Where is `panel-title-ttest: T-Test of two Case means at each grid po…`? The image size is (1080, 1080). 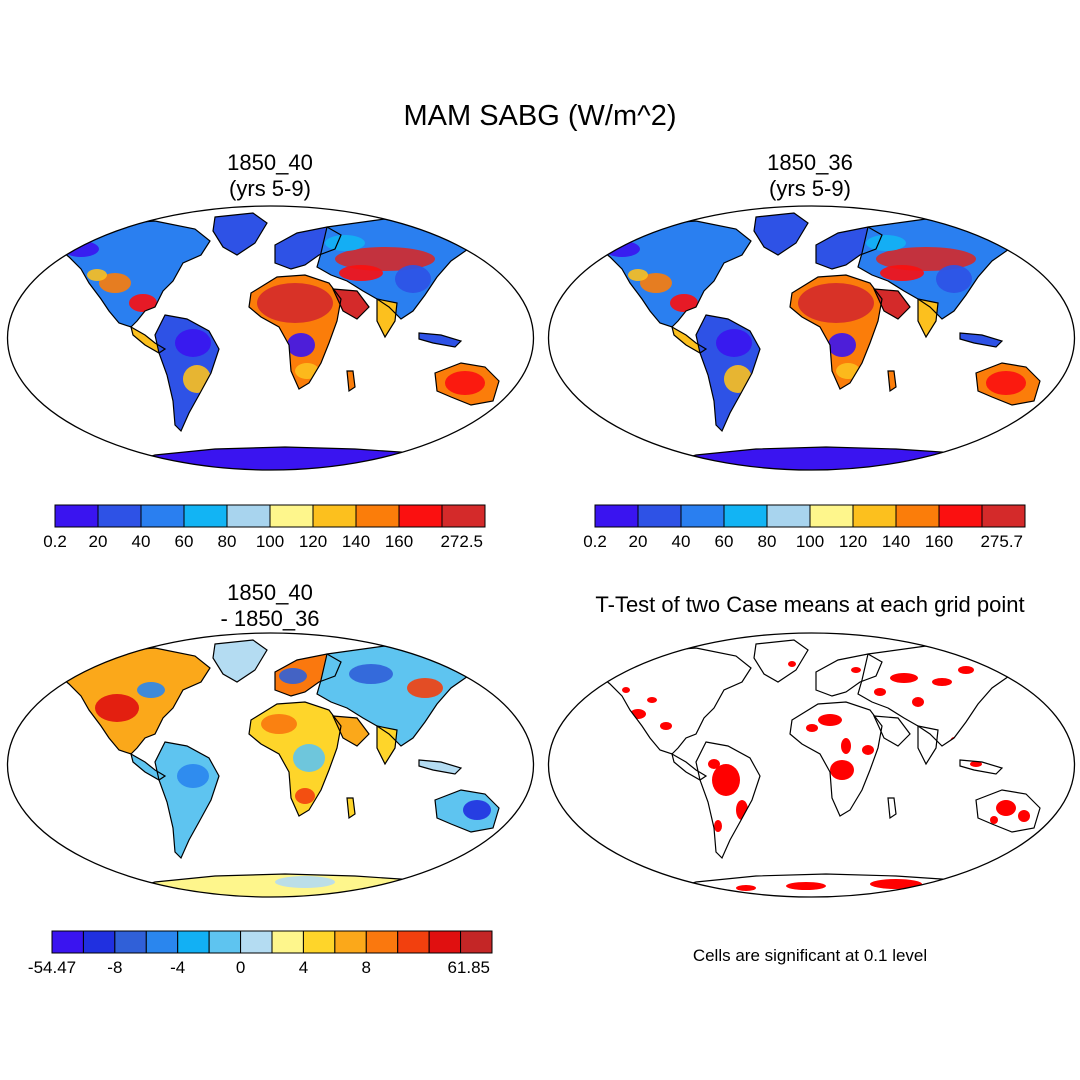
panel-title-ttest: T-Test of two Case means at each grid po… is located at coordinates (810, 605).